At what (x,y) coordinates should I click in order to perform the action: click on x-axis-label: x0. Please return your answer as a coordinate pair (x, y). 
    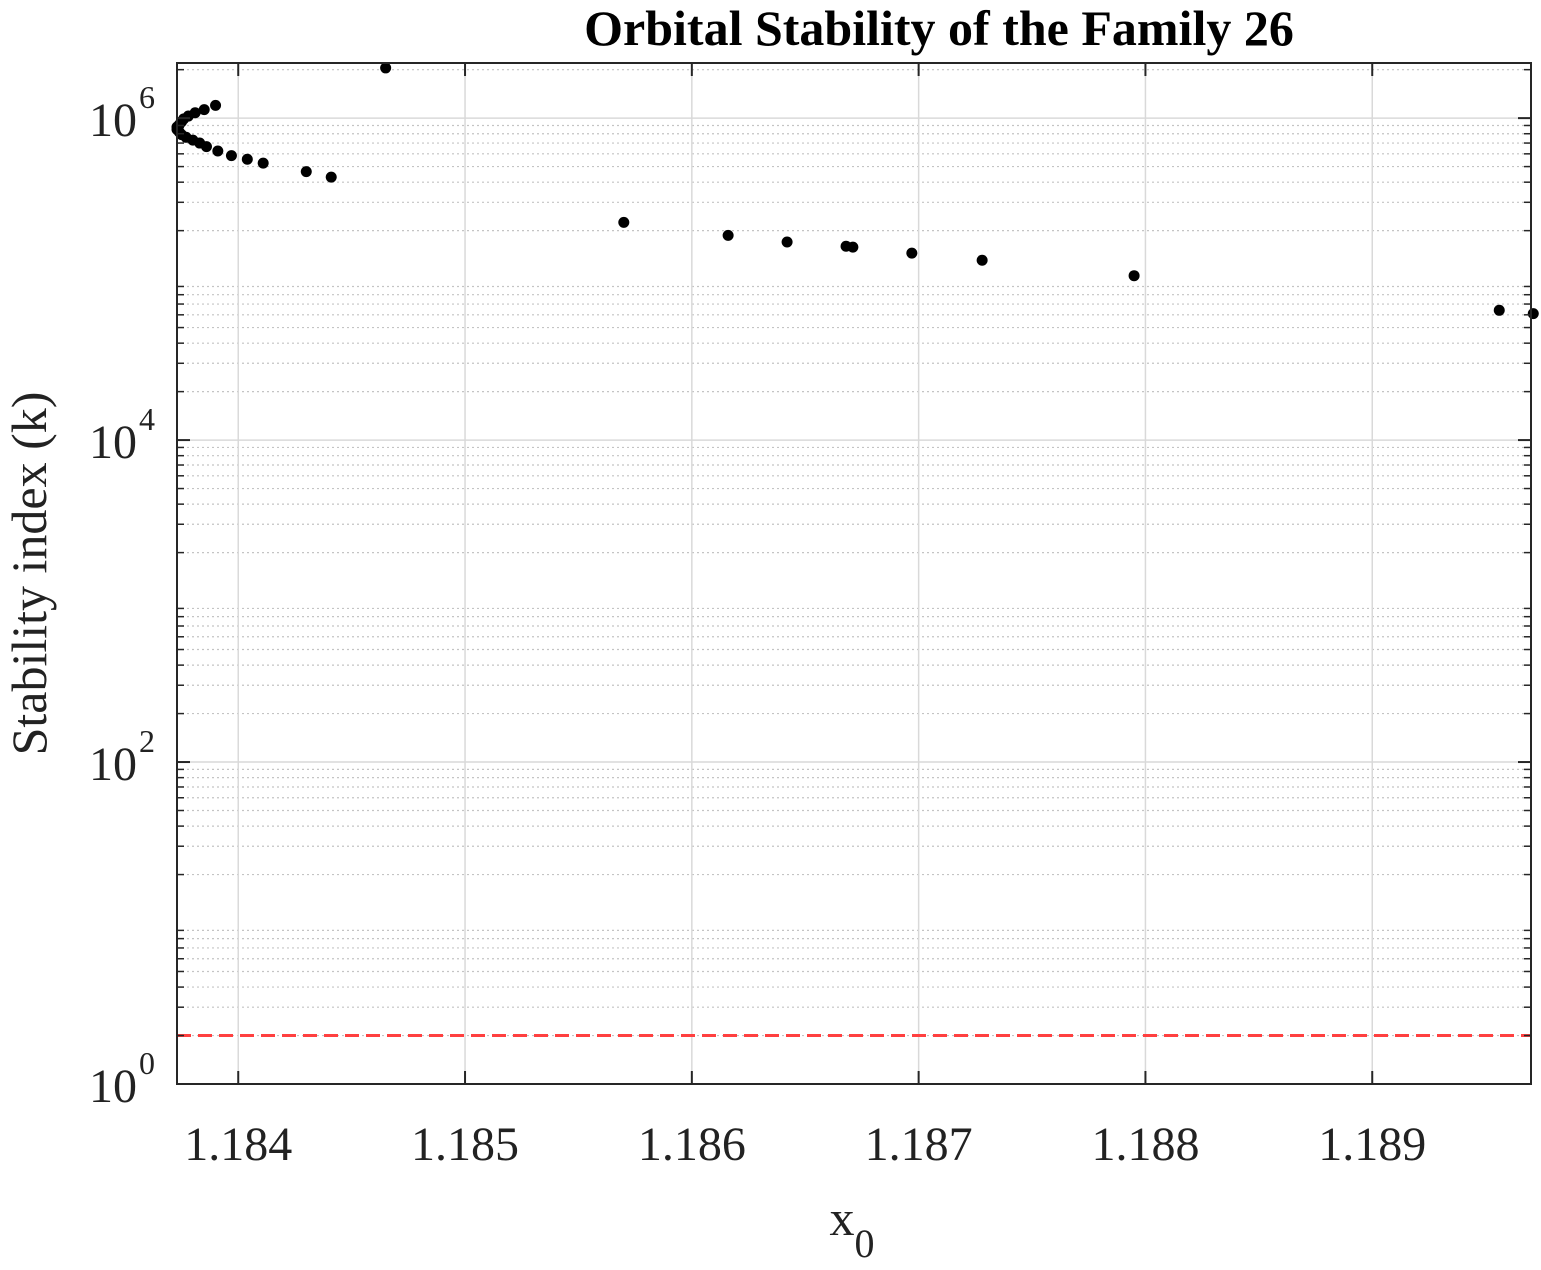
    Looking at the image, I should click on (852, 1228).